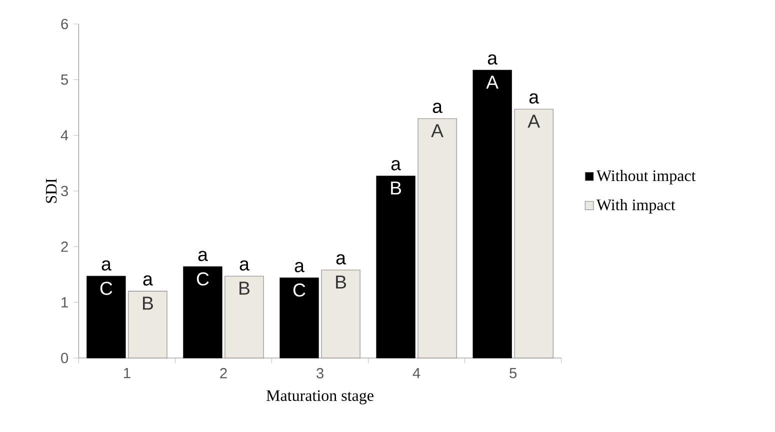 The width and height of the screenshot is (775, 432). Describe the element at coordinates (64, 135) in the screenshot. I see `y-tick-label: 4` at that location.